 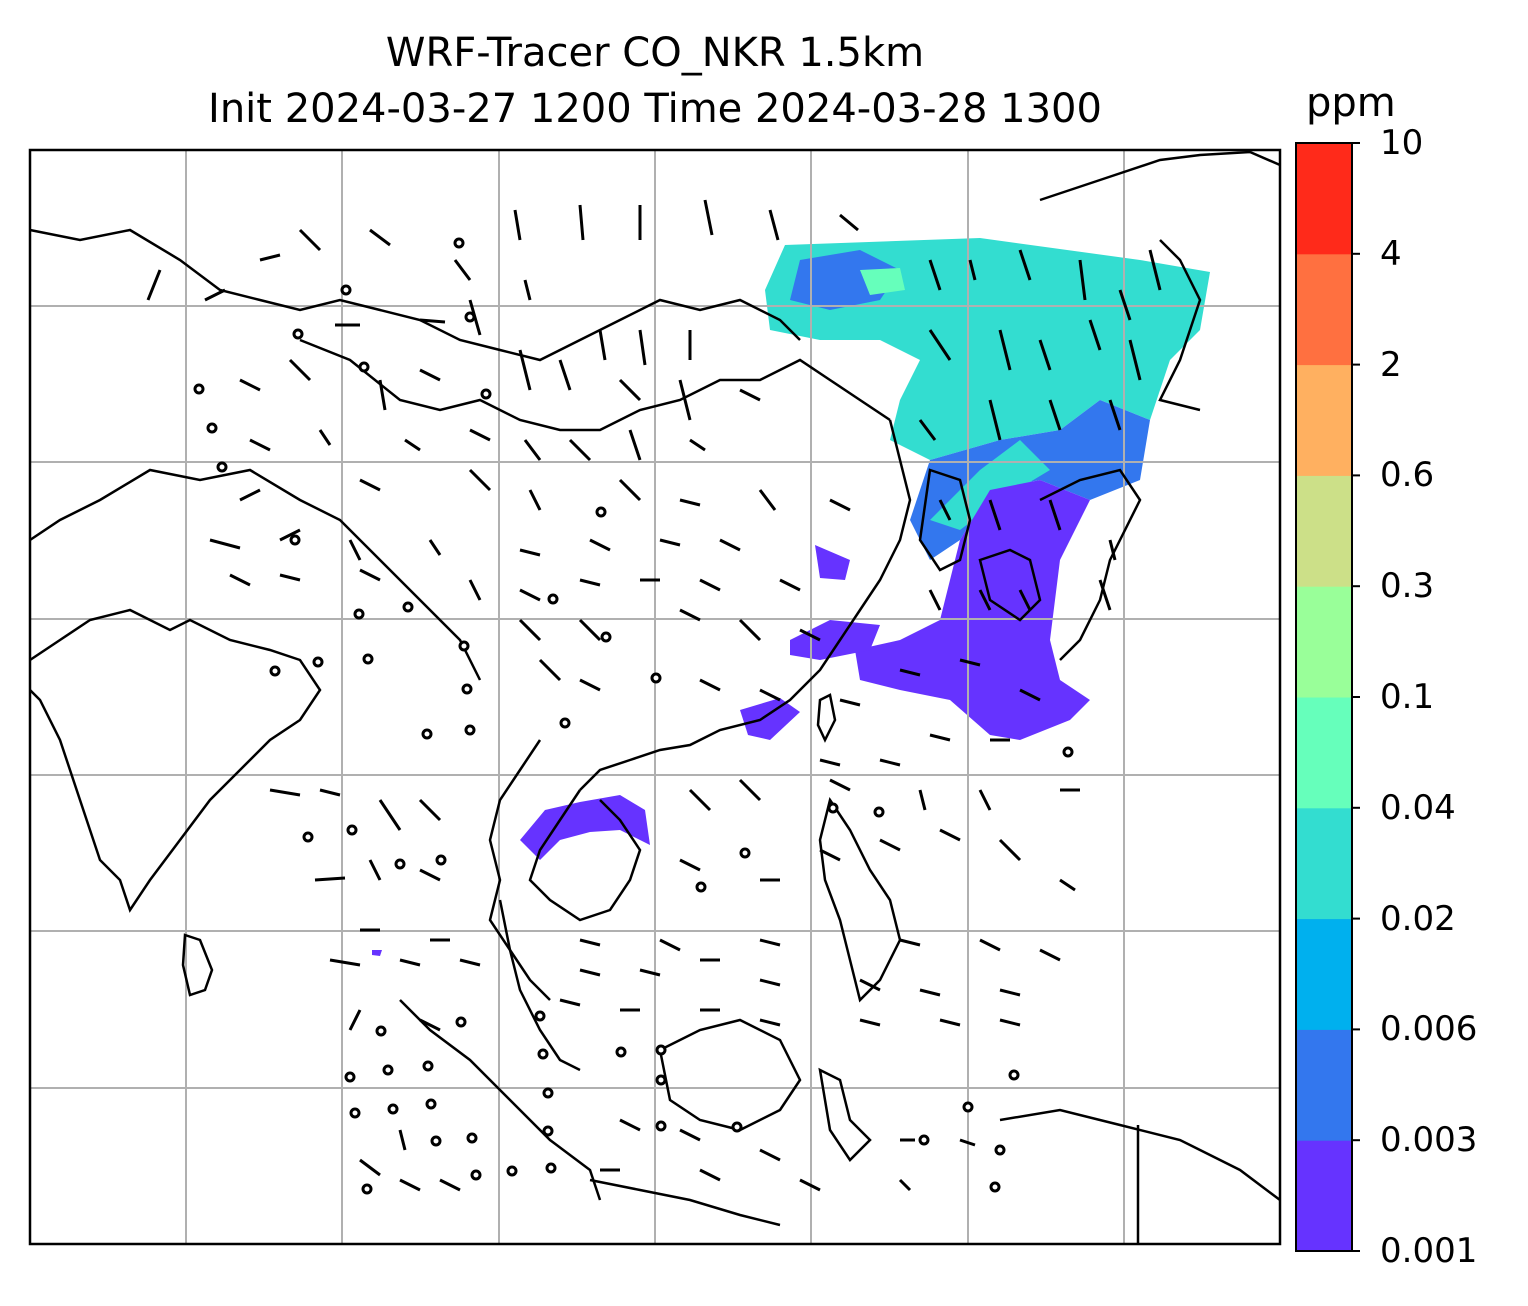 What do you see at coordinates (745, 605) in the screenshot?
I see `coast-china-east` at bounding box center [745, 605].